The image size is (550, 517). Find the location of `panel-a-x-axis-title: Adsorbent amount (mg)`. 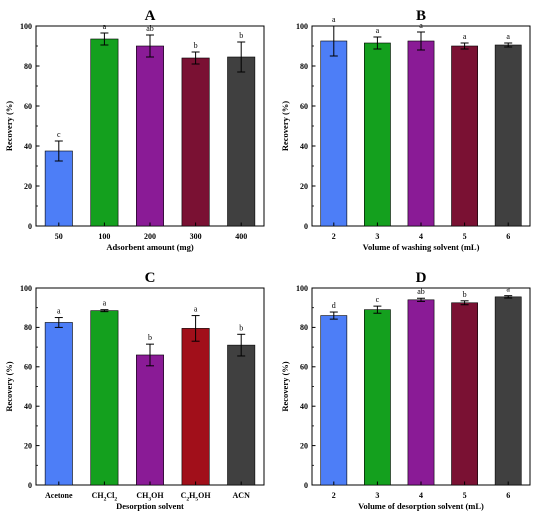

panel-a-x-axis-title: Adsorbent amount (mg) is located at coordinates (150, 247).